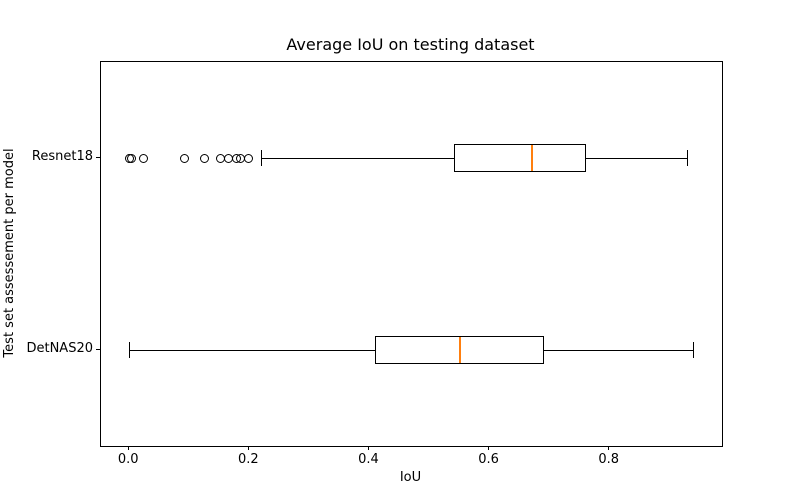  I want to click on box, so click(519, 158).